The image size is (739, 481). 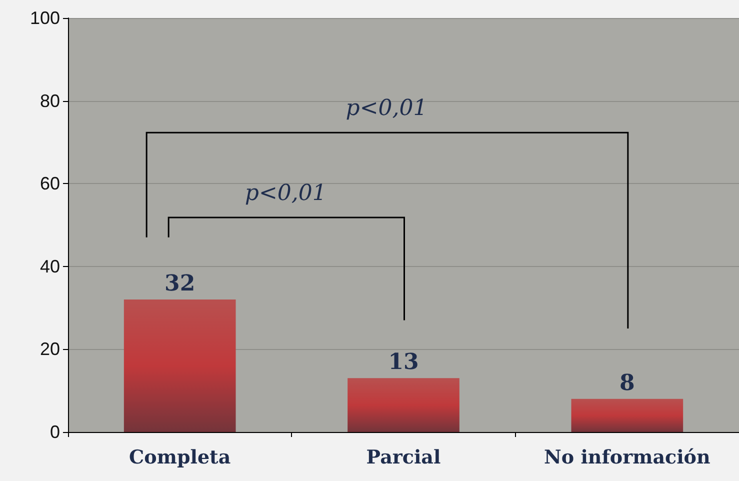 What do you see at coordinates (180, 457) in the screenshot?
I see `x-tick-label: Completa` at bounding box center [180, 457].